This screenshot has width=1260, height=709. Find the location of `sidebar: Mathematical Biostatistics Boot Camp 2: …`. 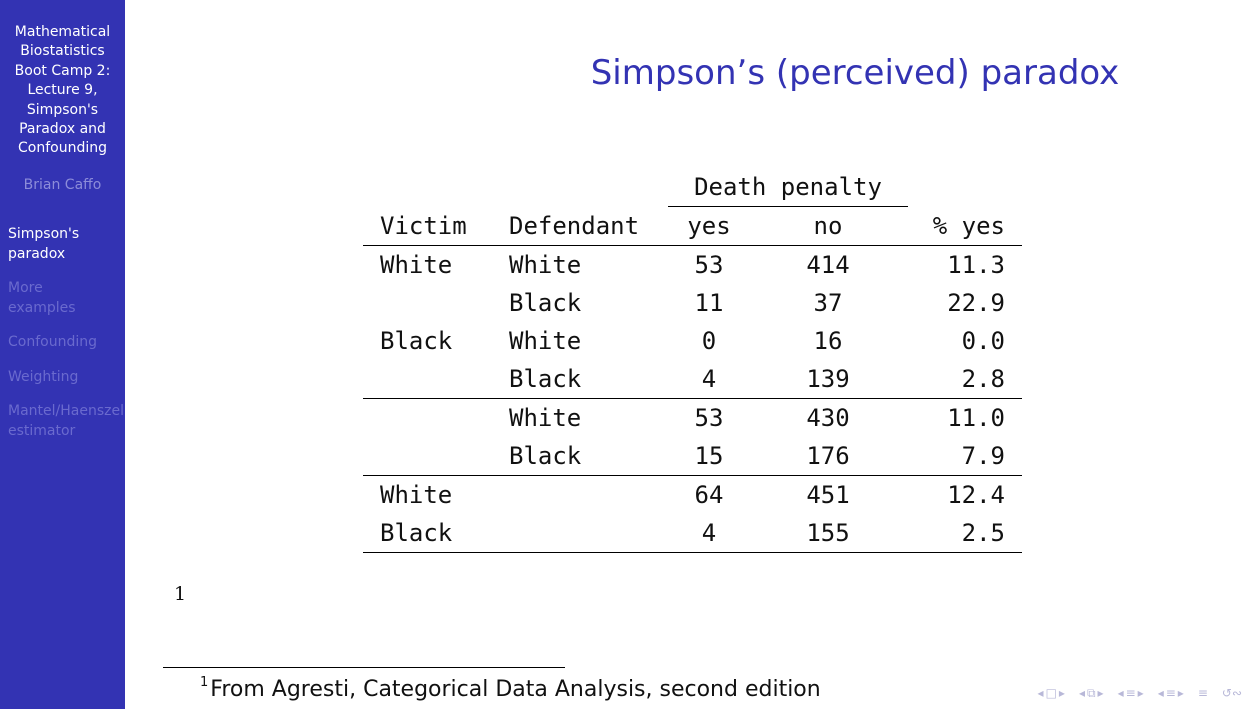

sidebar: Mathematical Biostatistics Boot Camp 2: … is located at coordinates (62, 354).